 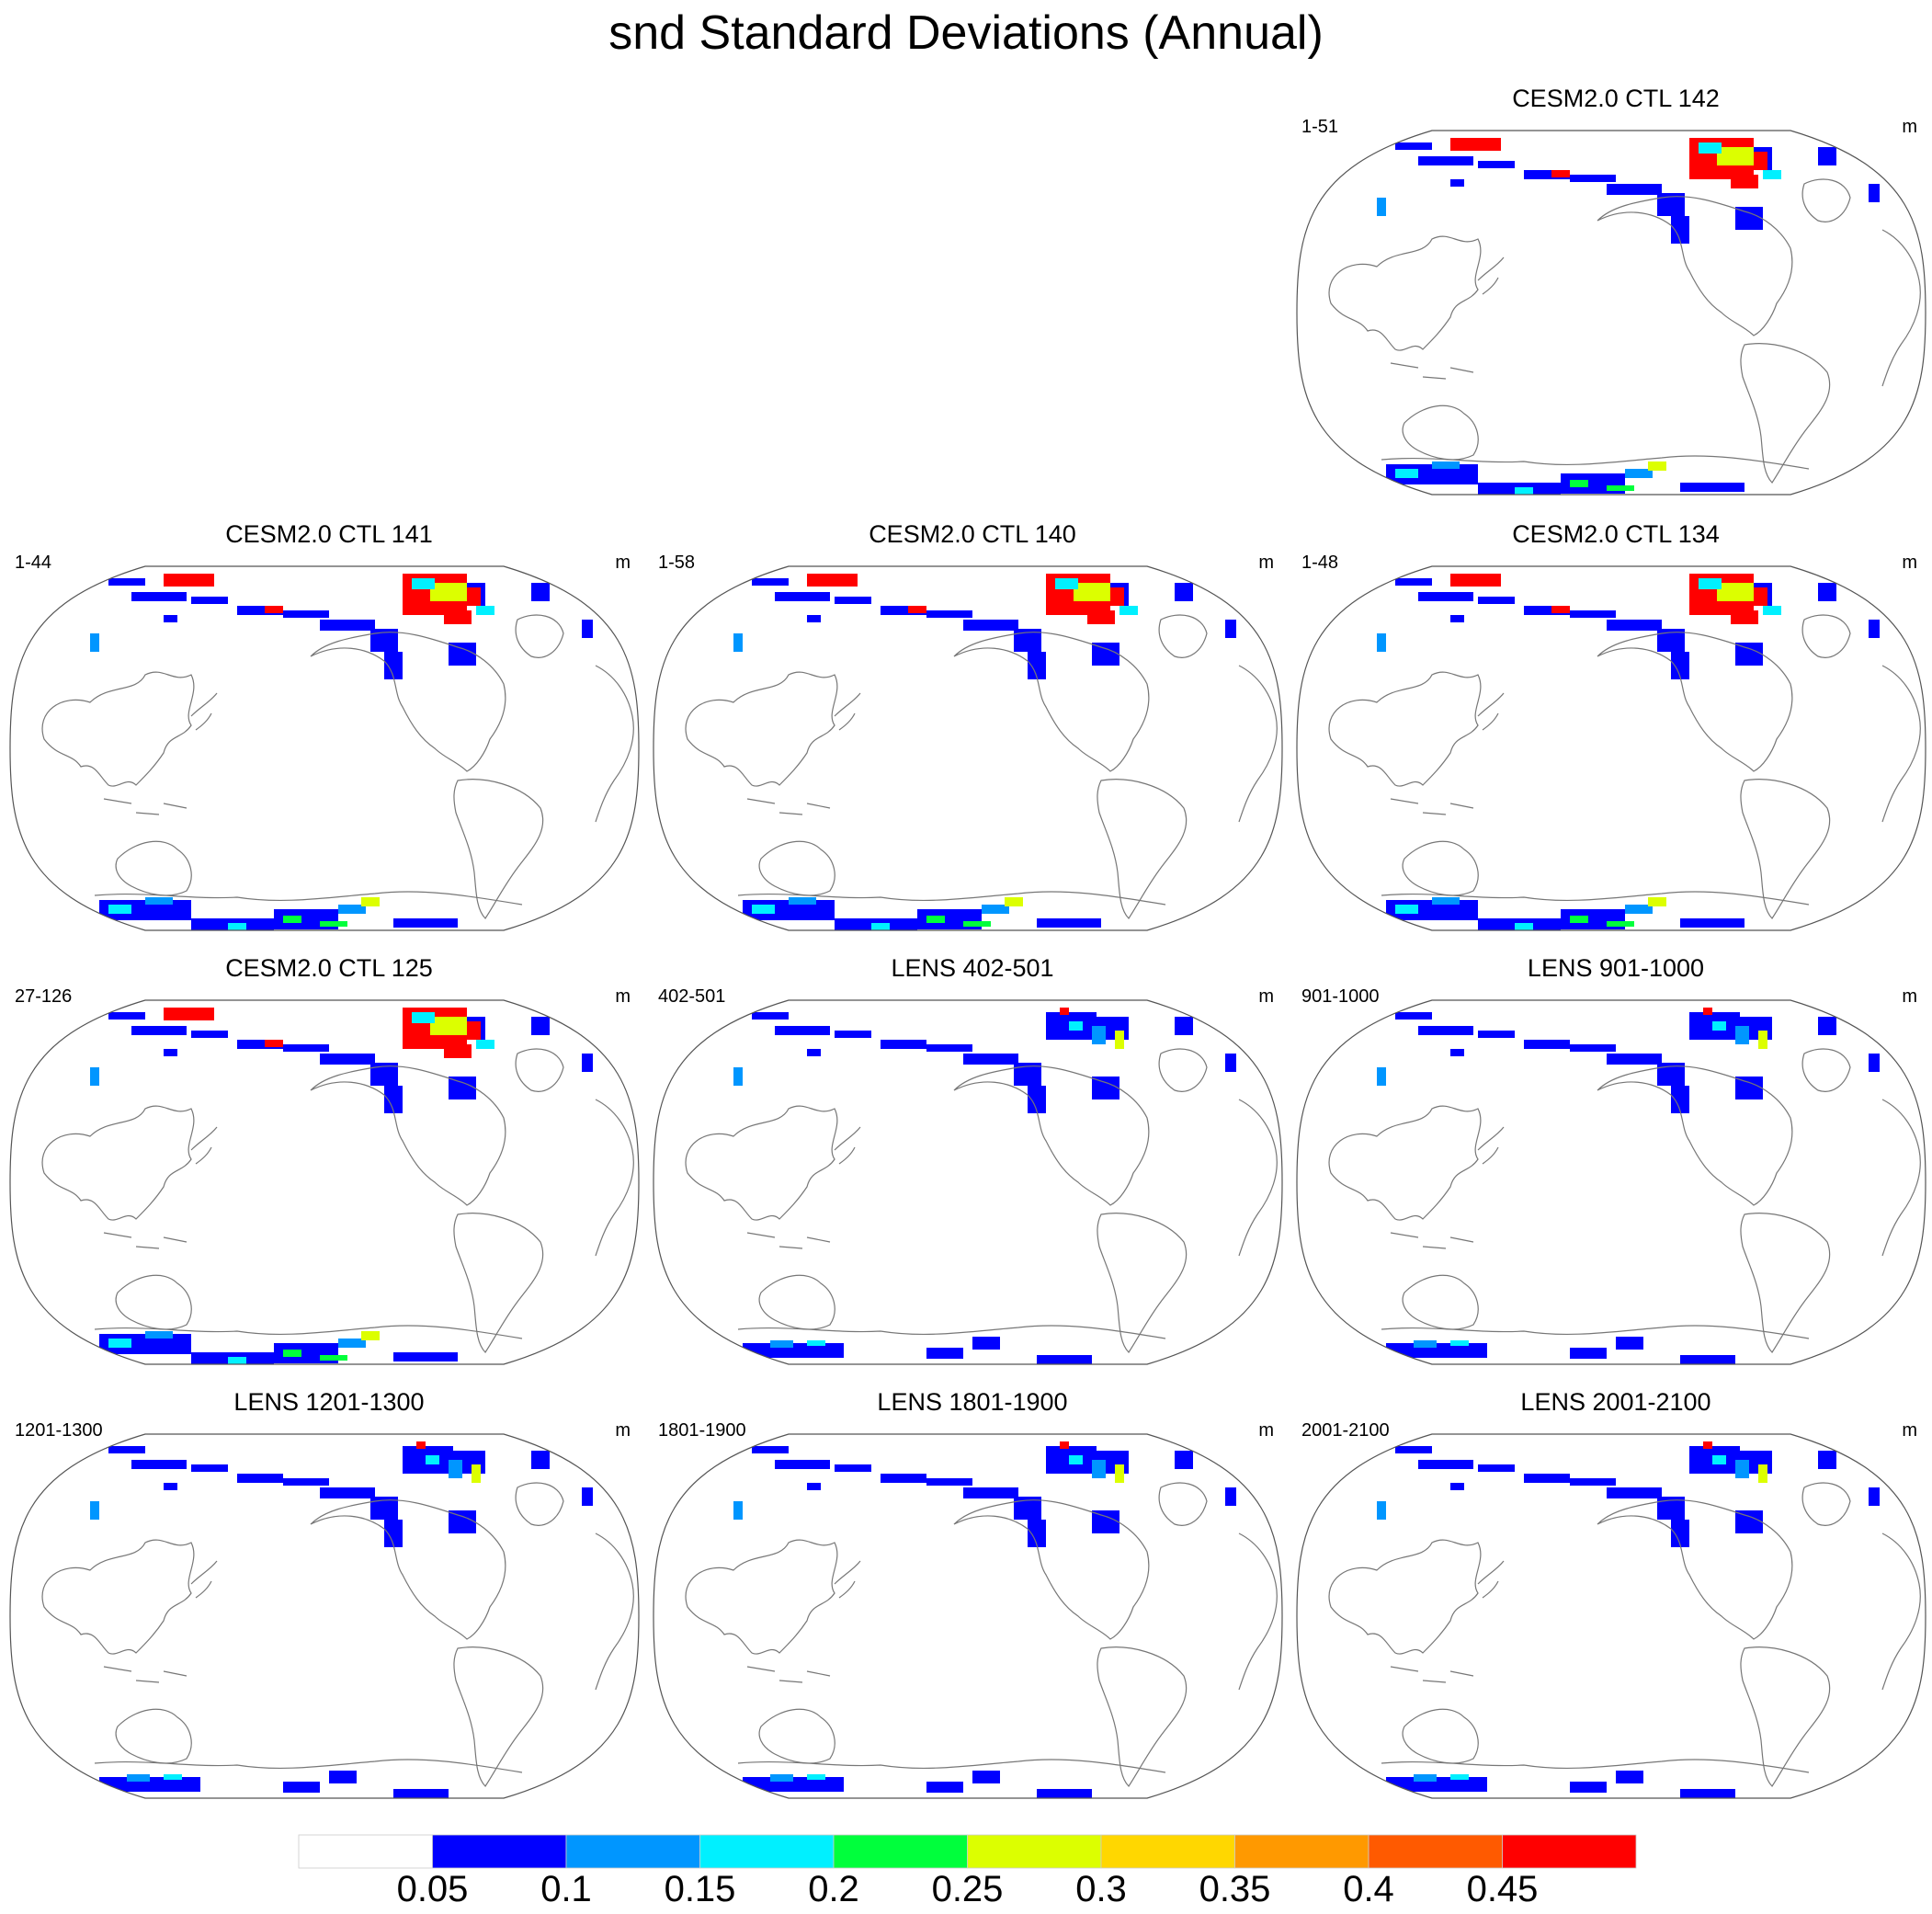 I want to click on map-panel-lens901: LENS 901-1000 901-1000 m, so click(x=1613, y=1168).